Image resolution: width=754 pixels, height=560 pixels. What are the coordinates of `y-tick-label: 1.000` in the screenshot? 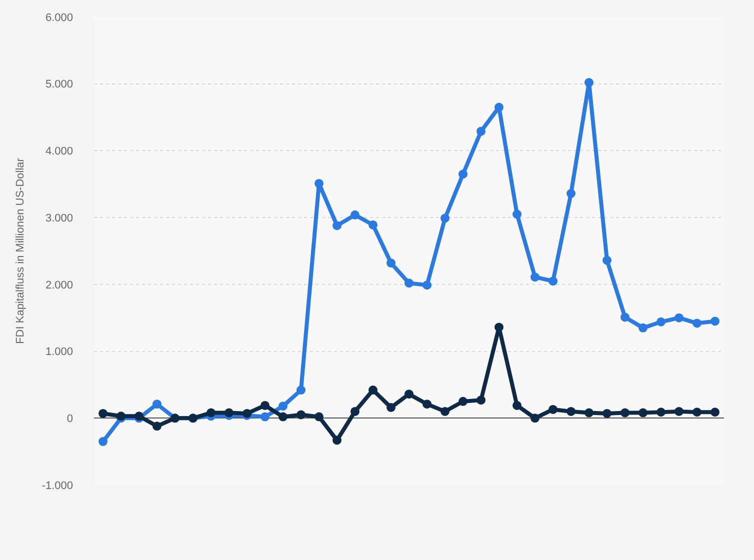 It's located at (59, 352).